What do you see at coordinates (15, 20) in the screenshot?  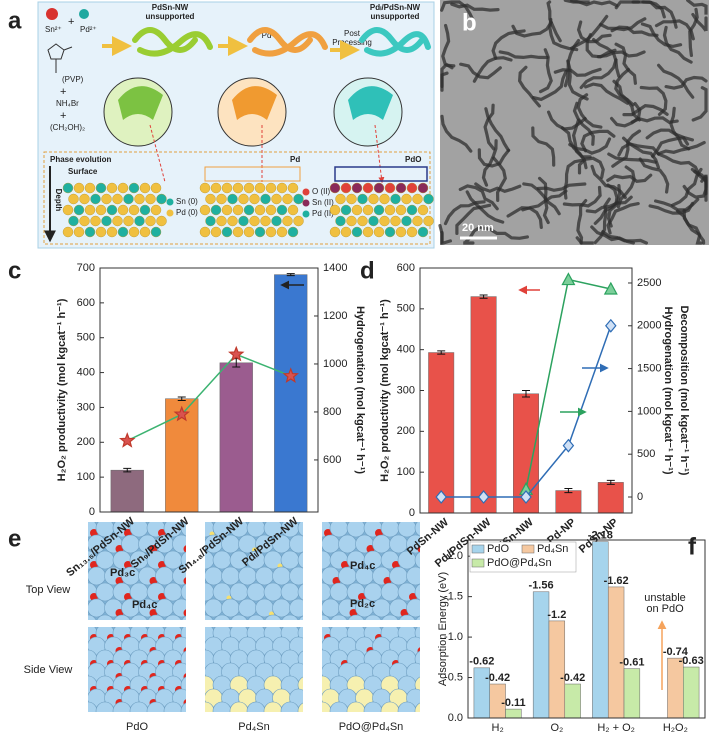 I see `panel-label: a` at bounding box center [15, 20].